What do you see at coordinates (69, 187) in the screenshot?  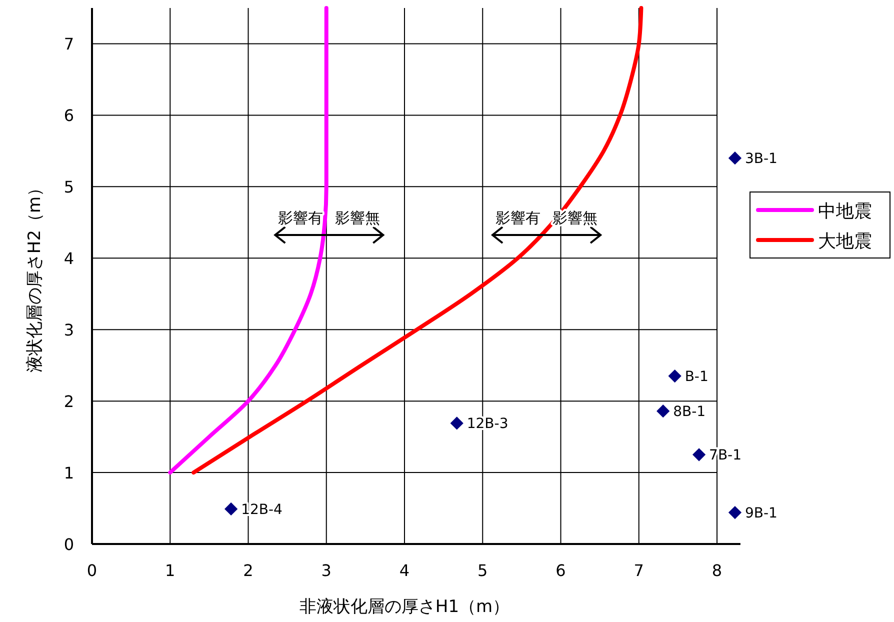 I see `y-tick-label: 5` at bounding box center [69, 187].